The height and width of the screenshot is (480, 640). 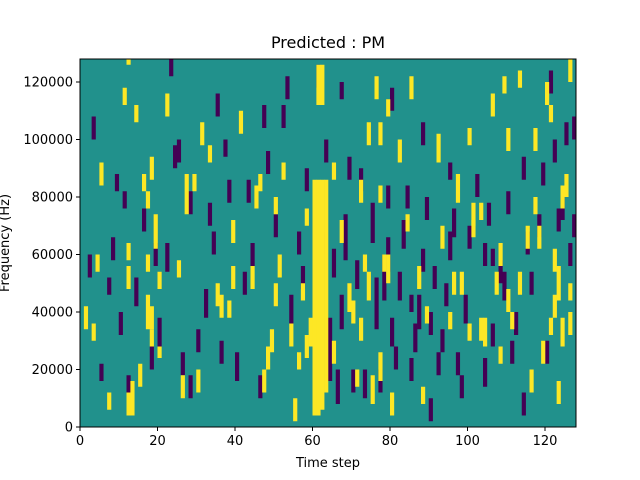 What do you see at coordinates (52, 313) in the screenshot?
I see `y-tick-label: 40000` at bounding box center [52, 313].